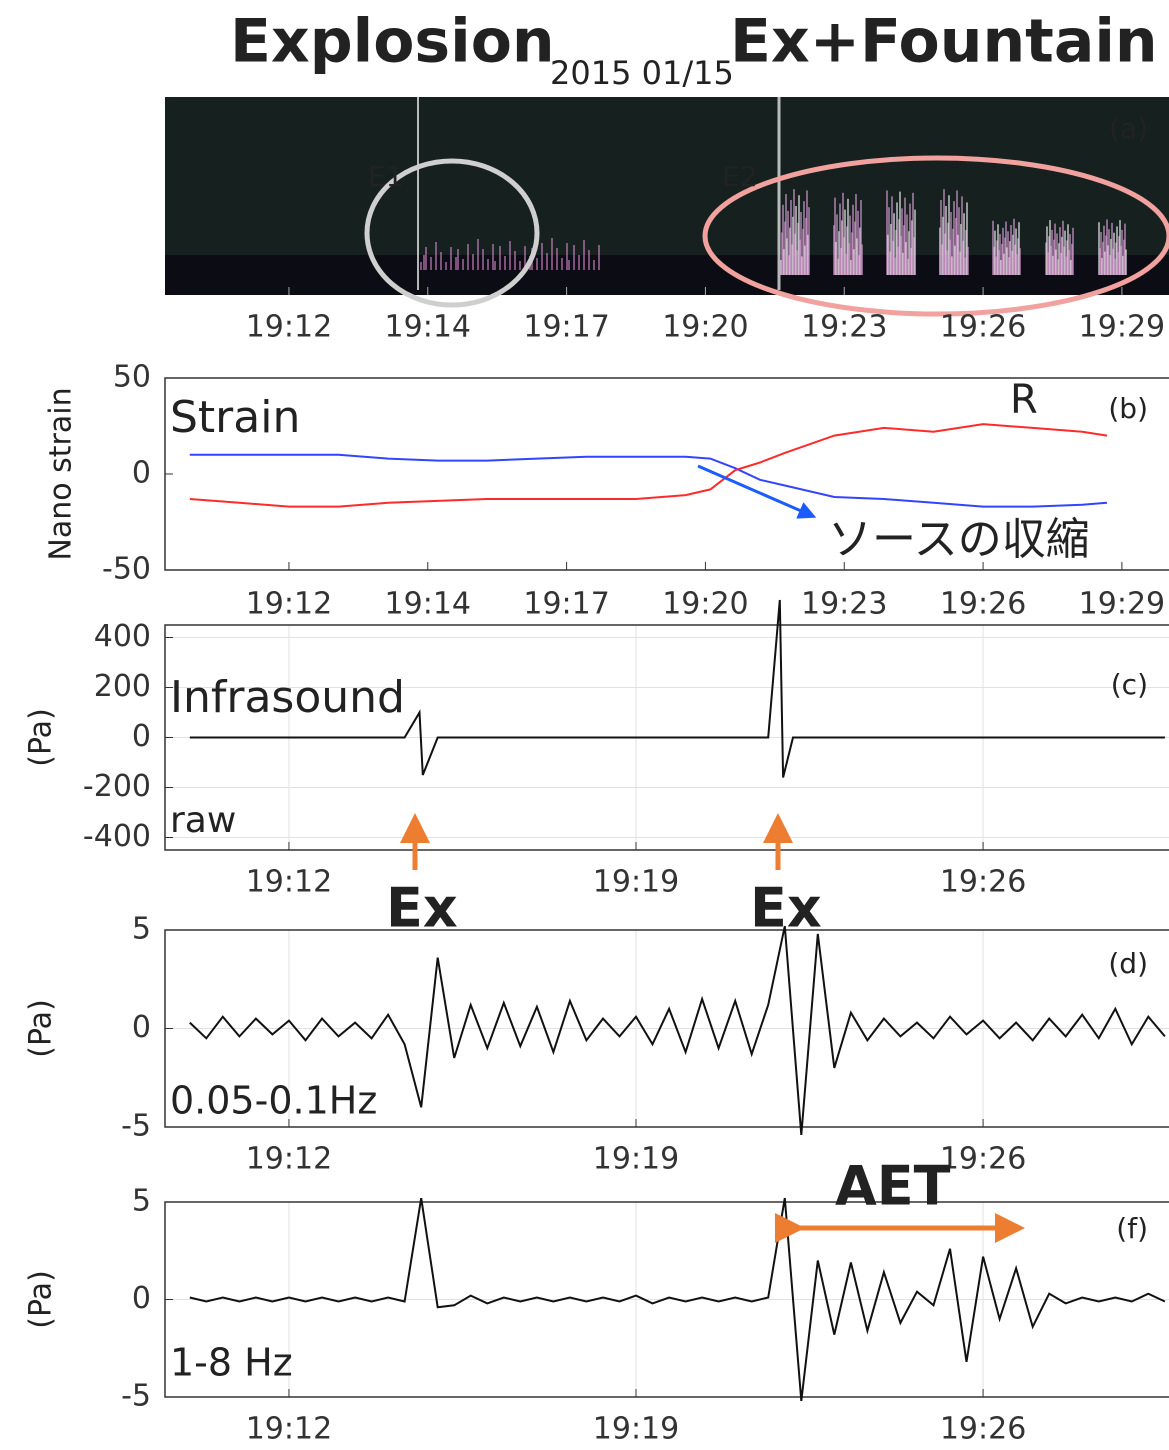  Describe the element at coordinates (740, 176) in the screenshot. I see `annotation: E2` at that location.